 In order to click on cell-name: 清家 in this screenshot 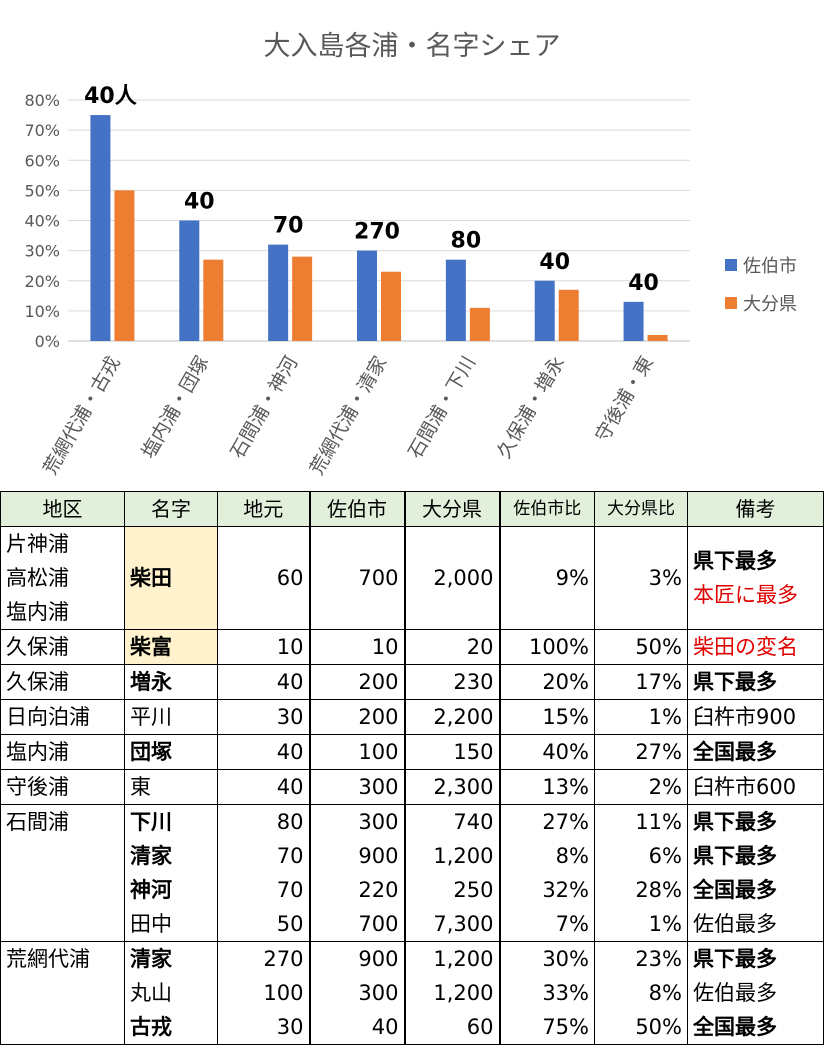, I will do `click(171, 856)`.